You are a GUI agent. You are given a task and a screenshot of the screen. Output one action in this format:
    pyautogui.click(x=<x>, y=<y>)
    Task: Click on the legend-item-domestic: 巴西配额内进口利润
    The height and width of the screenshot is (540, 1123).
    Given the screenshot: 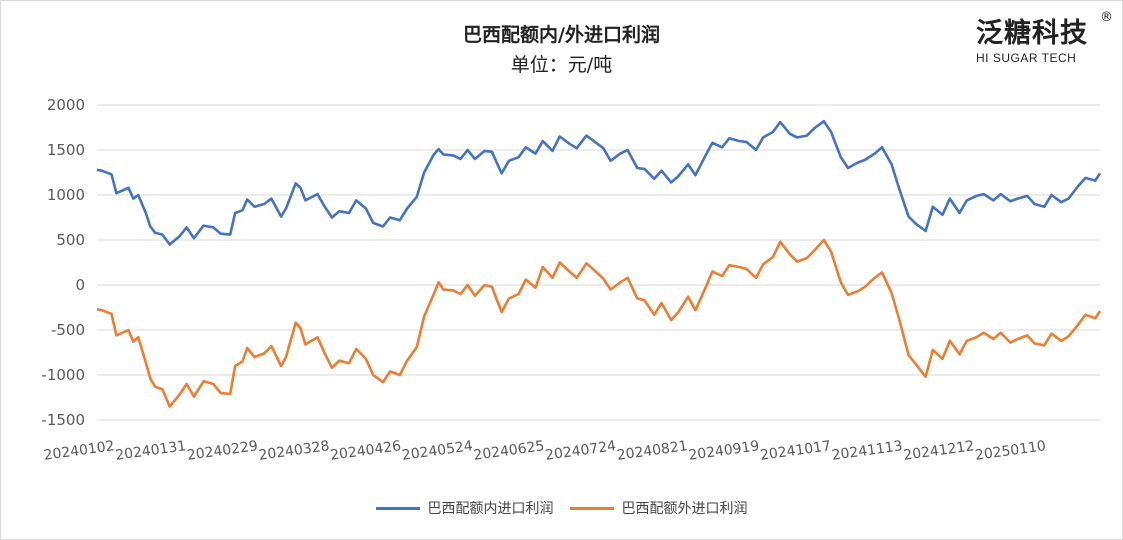 What is the action you would take?
    pyautogui.click(x=464, y=508)
    